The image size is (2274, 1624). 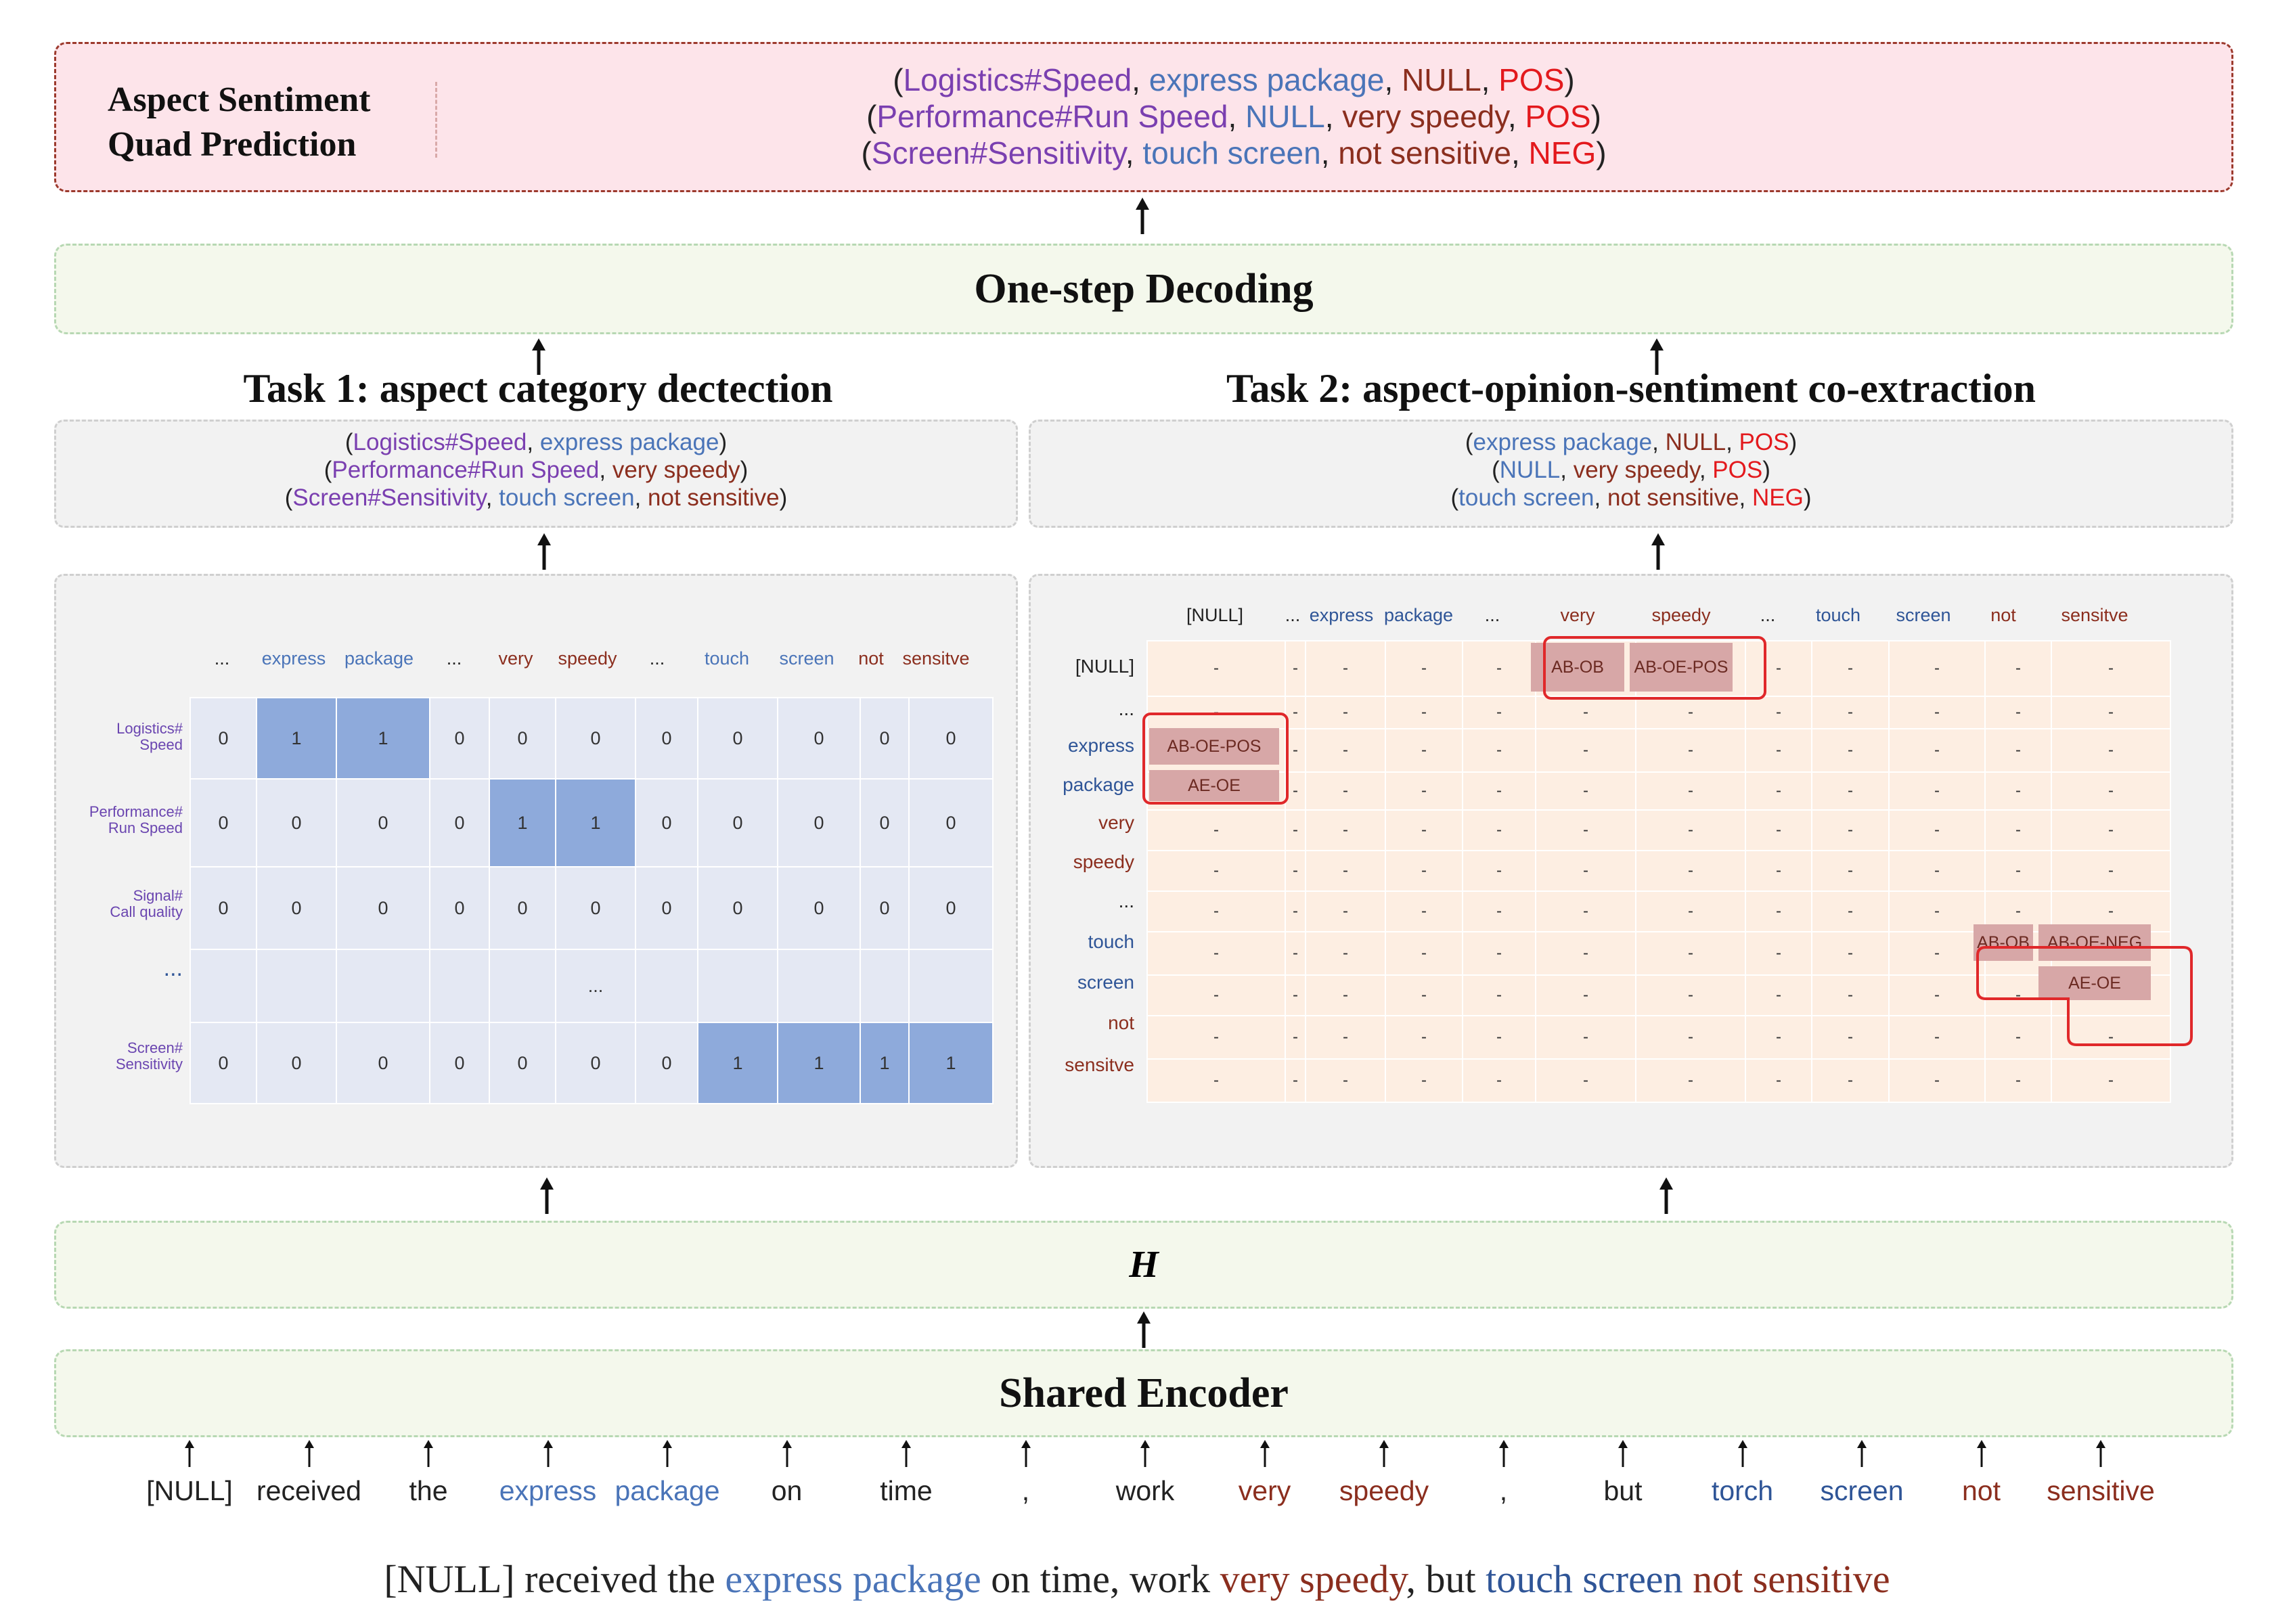 I want to click on input-token: work, so click(x=1145, y=1490).